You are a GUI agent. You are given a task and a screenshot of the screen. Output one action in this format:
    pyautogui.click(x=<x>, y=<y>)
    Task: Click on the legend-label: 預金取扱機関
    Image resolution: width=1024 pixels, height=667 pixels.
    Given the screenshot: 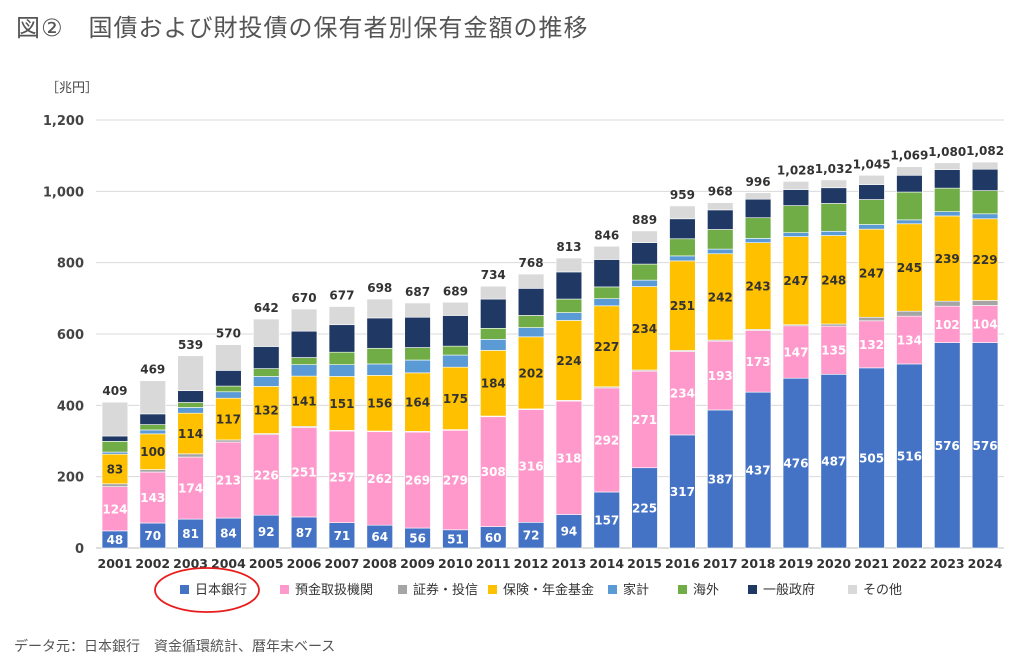 What is the action you would take?
    pyautogui.click(x=334, y=590)
    